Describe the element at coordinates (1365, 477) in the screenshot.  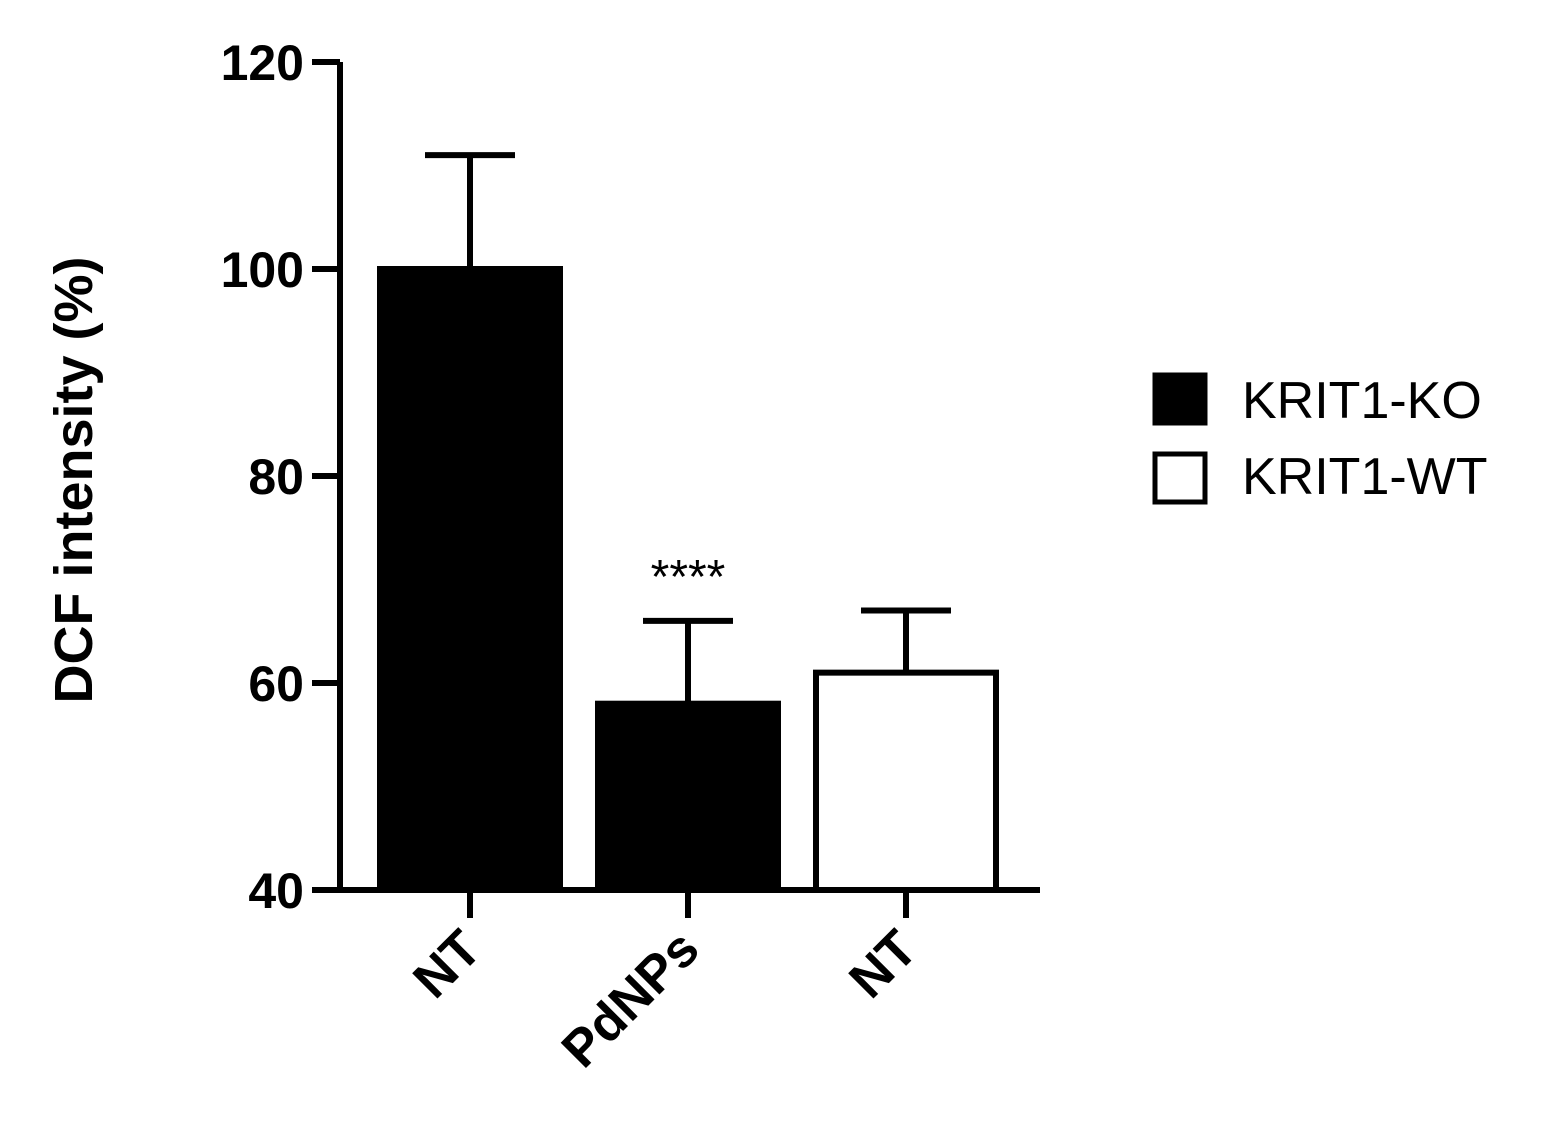
I see `legend-label-krit1-wt: KRIT1-WT` at that location.